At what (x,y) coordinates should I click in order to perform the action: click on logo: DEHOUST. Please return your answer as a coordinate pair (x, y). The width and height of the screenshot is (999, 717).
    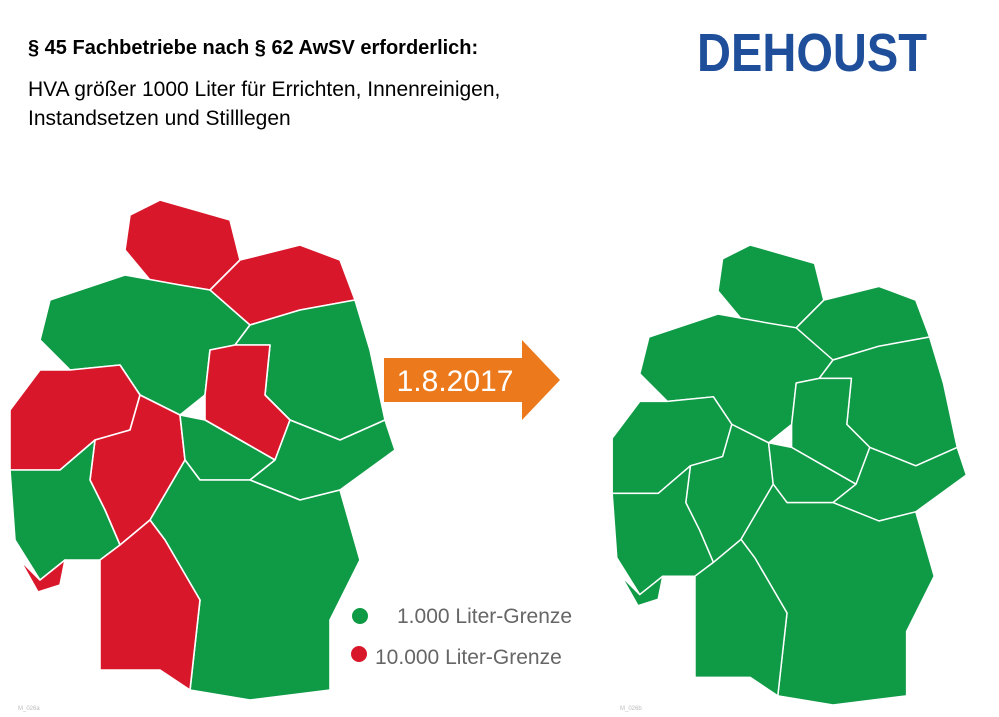
    Looking at the image, I should click on (812, 53).